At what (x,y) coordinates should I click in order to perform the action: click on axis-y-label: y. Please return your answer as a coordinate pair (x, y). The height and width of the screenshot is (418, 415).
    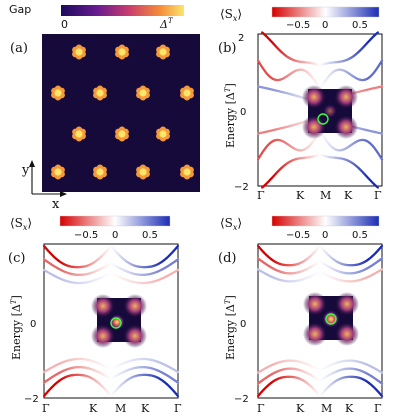
    Looking at the image, I should click on (25, 170).